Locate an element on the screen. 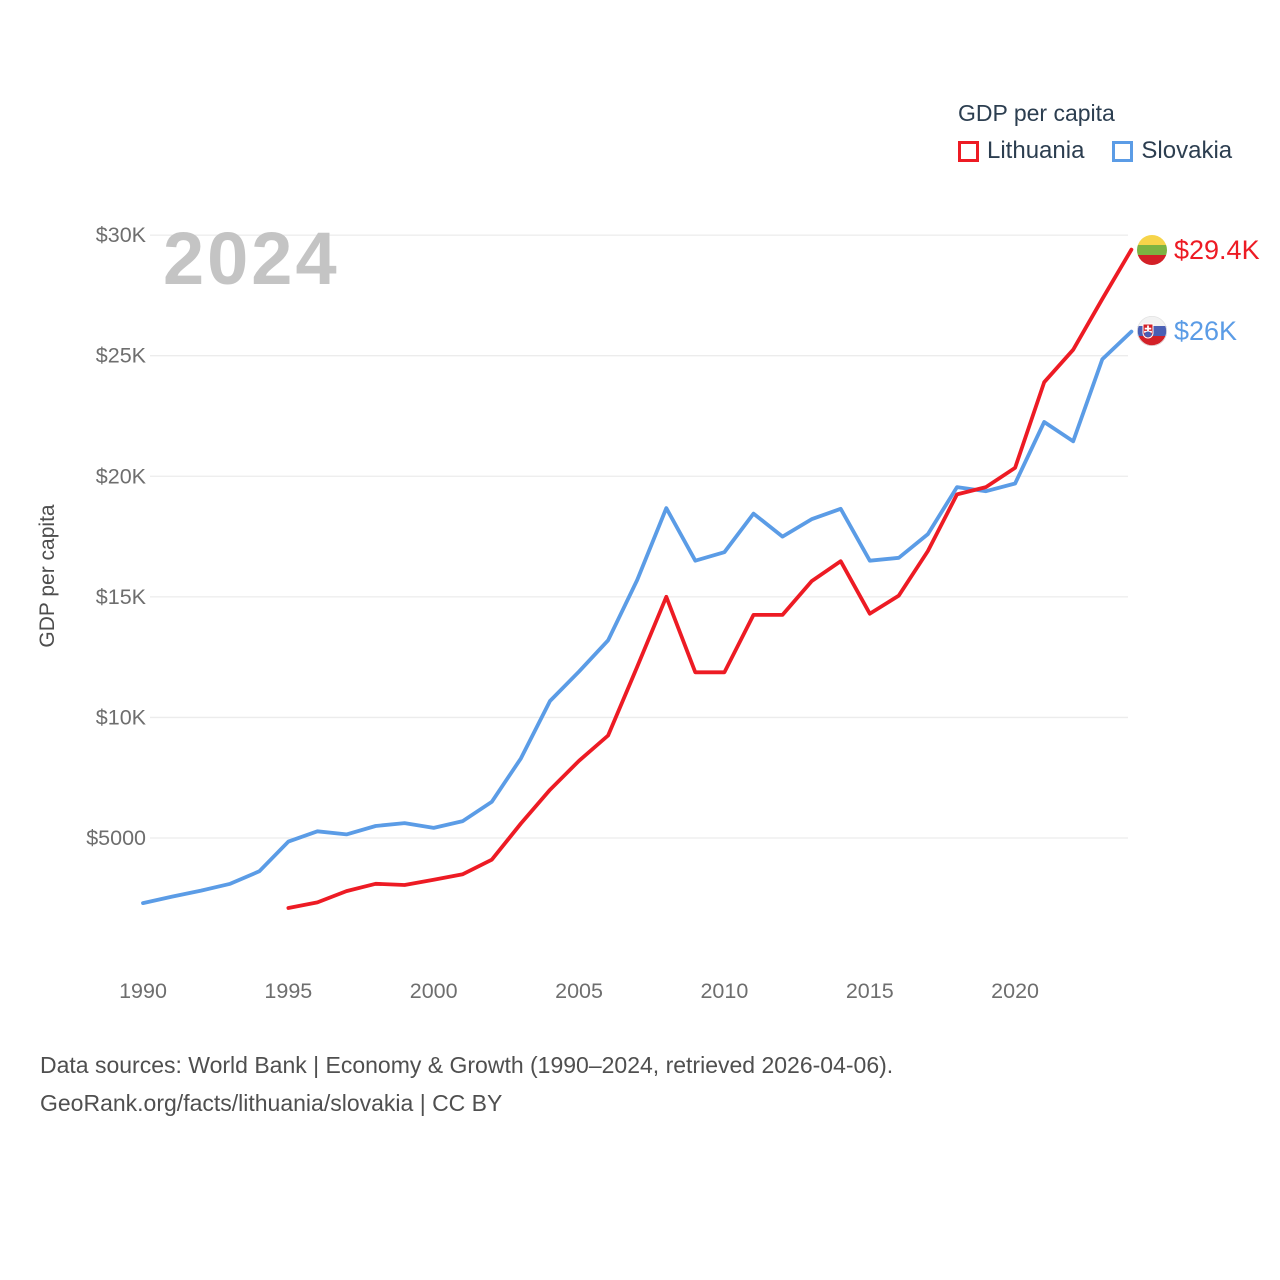 The height and width of the screenshot is (1280, 1280). y-tick-label: $20K is located at coordinates (121, 476).